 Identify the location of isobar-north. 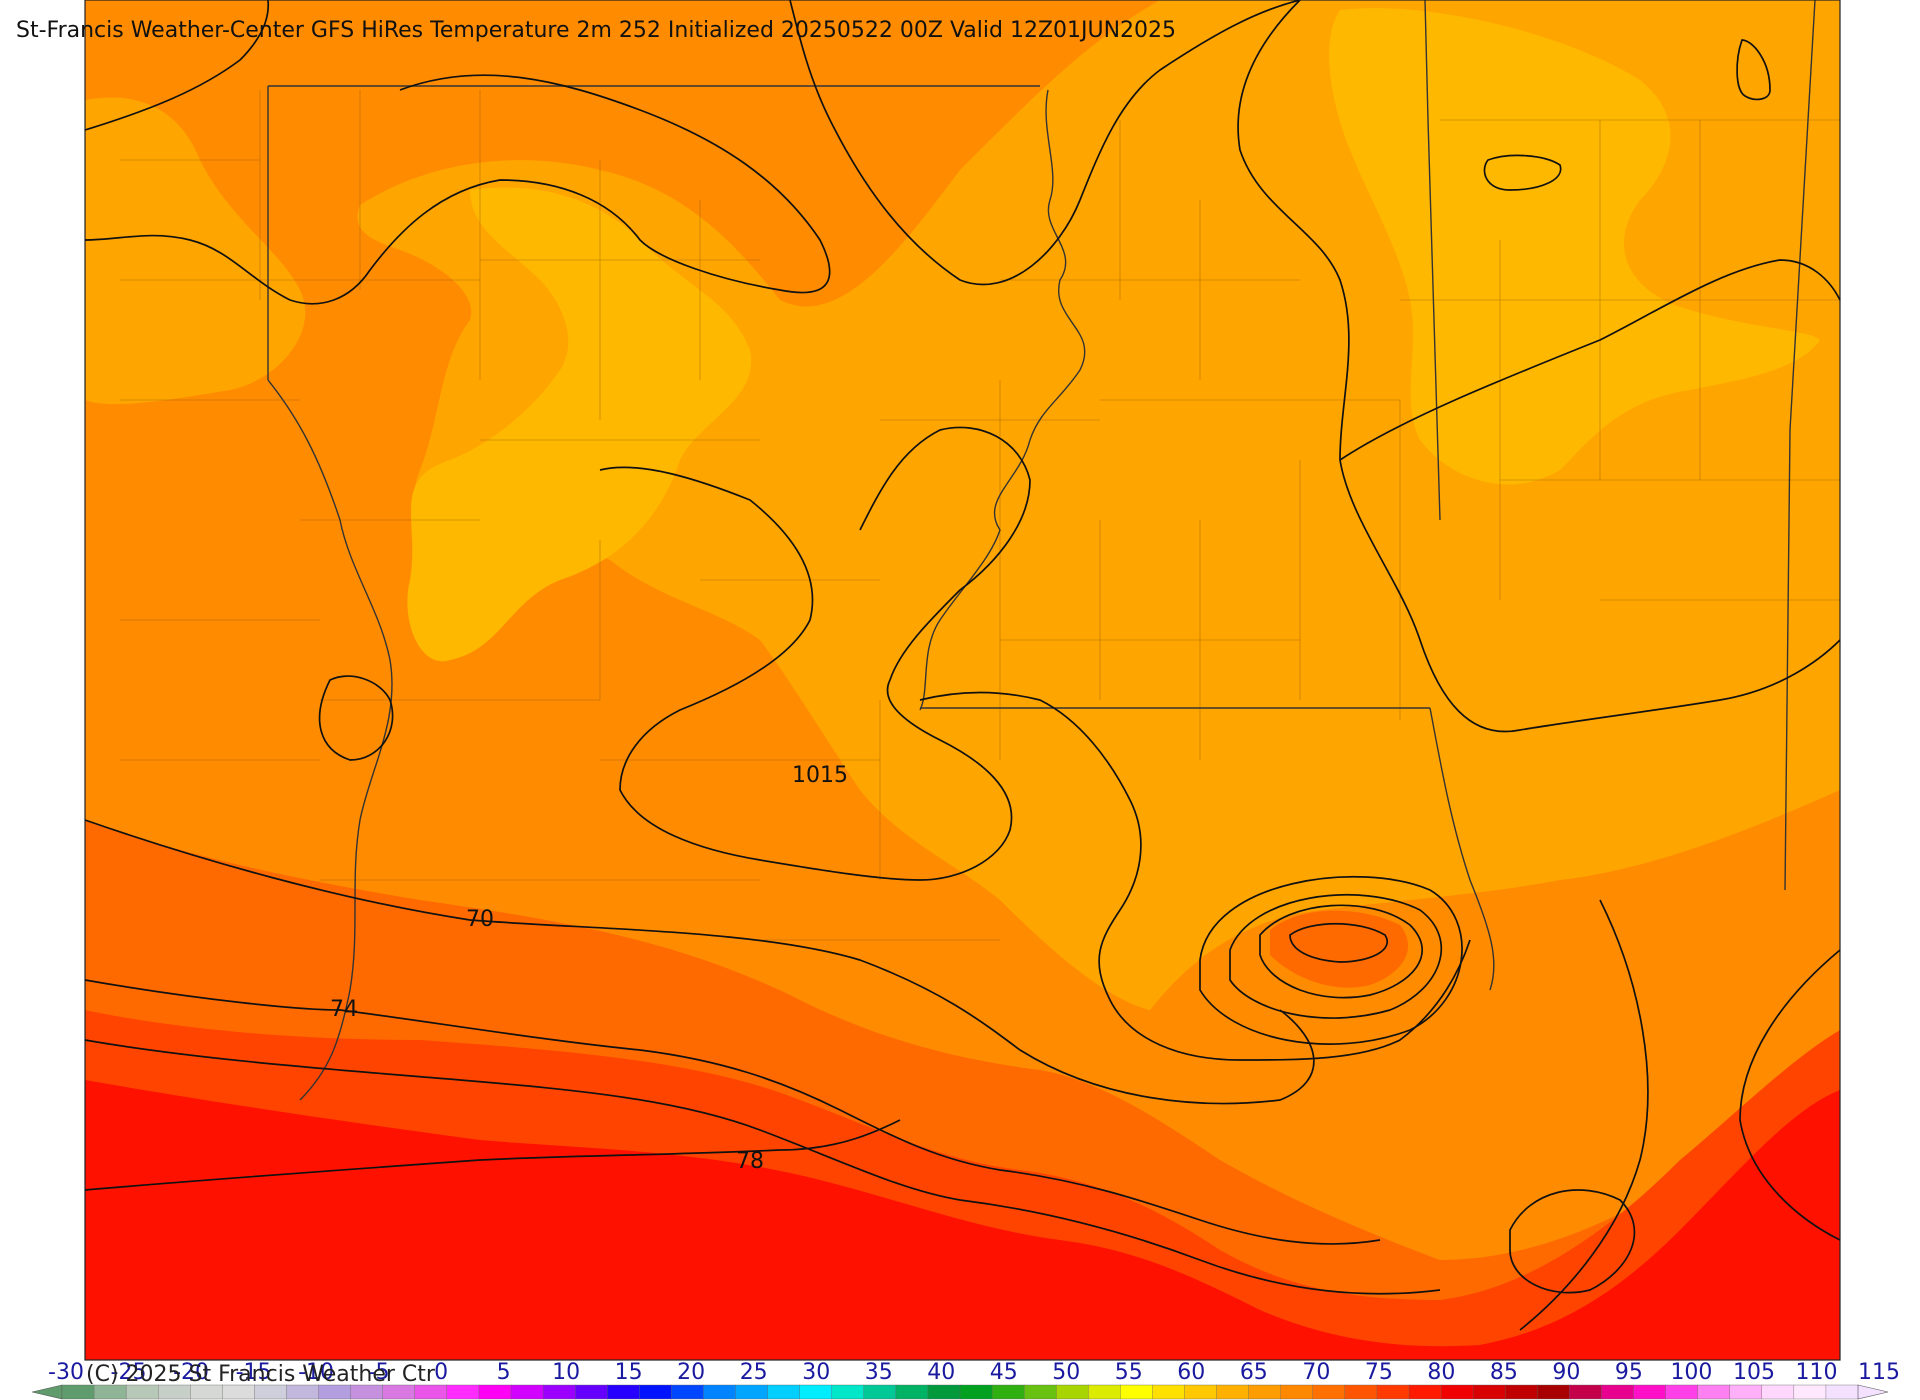
(1045, 143).